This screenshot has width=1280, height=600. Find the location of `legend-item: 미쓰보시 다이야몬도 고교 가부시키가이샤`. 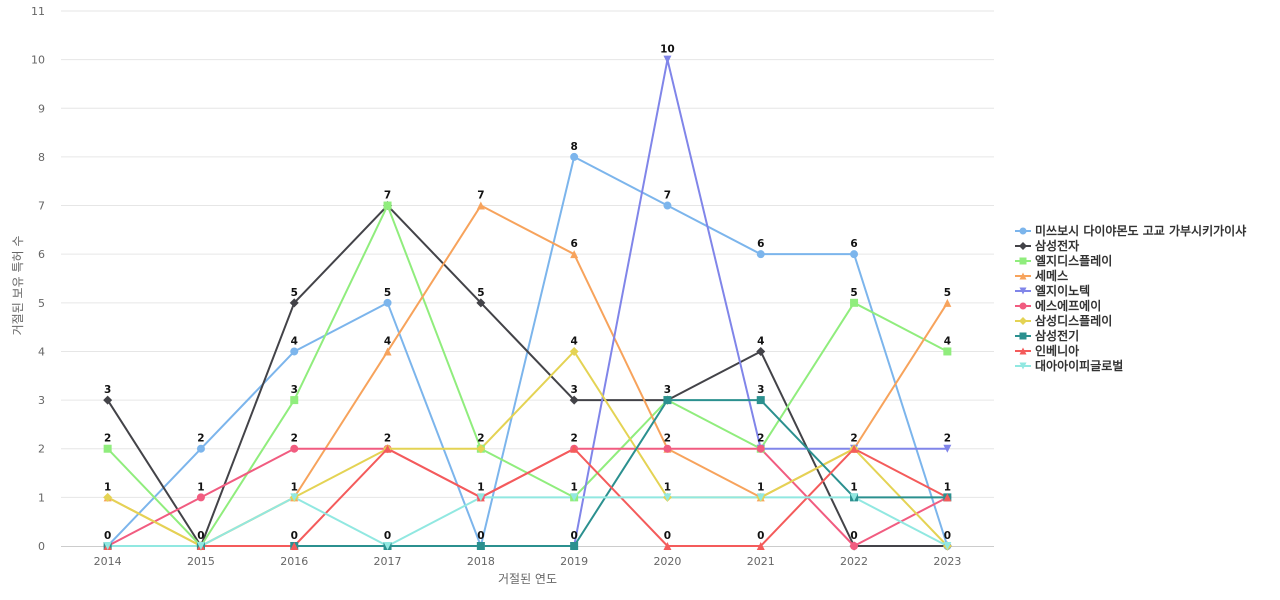

legend-item: 미쓰보시 다이야몬도 고교 가부시키가이샤 is located at coordinates (1130, 230).